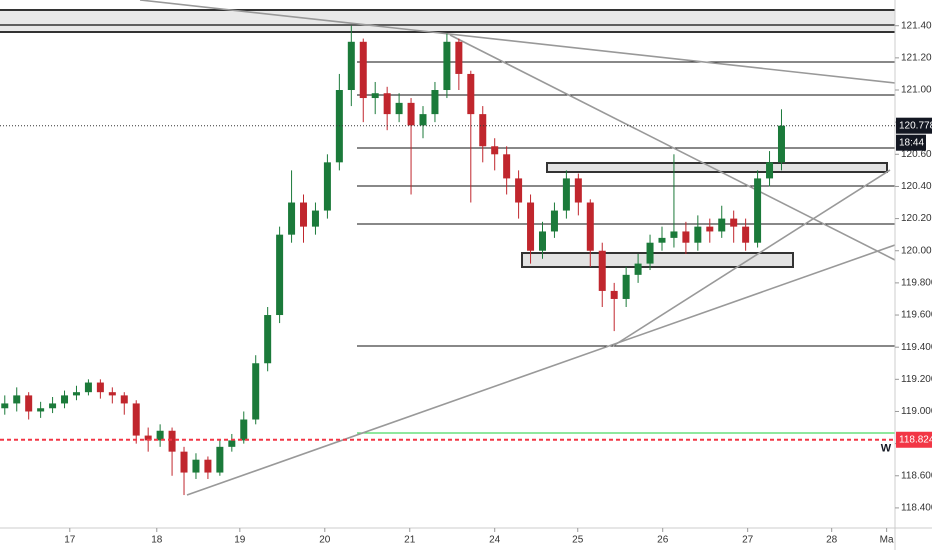  Describe the element at coordinates (578, 540) in the screenshot. I see `x-tick-label: 25` at that location.